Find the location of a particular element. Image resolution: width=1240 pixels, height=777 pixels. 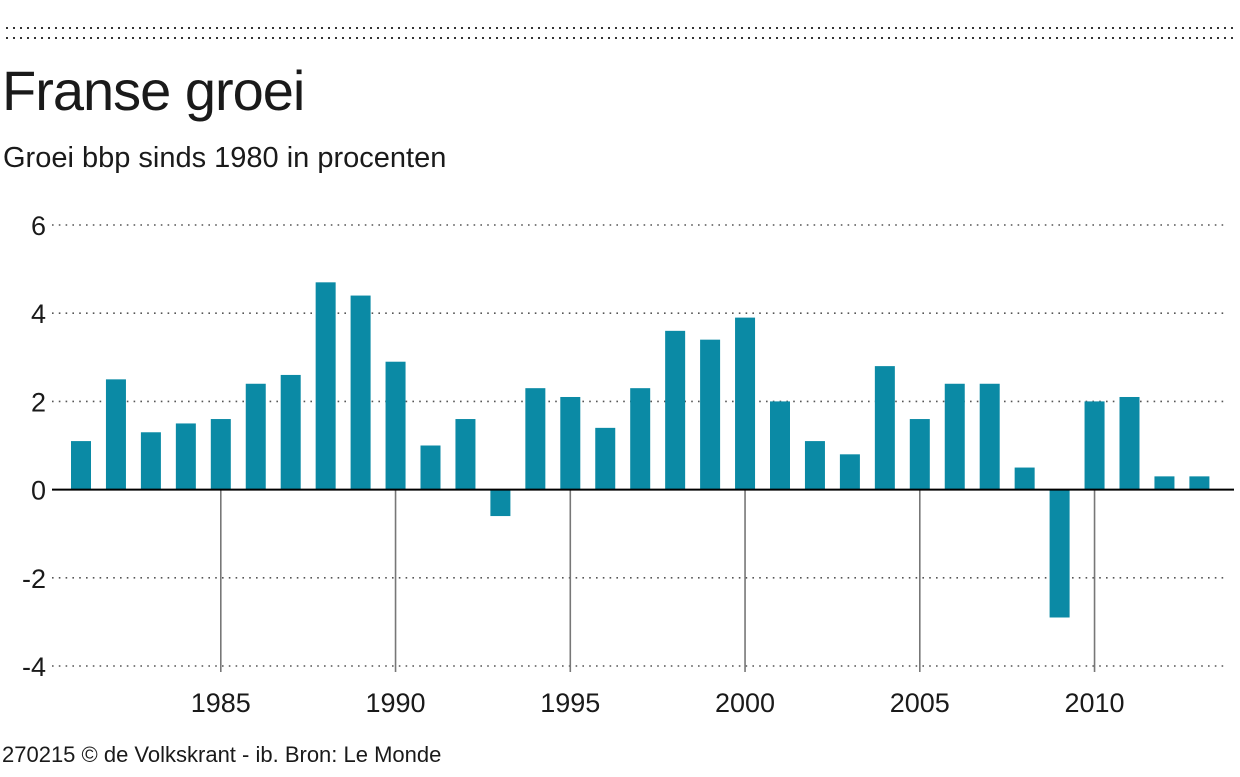

bar-1988 is located at coordinates (325, 386).